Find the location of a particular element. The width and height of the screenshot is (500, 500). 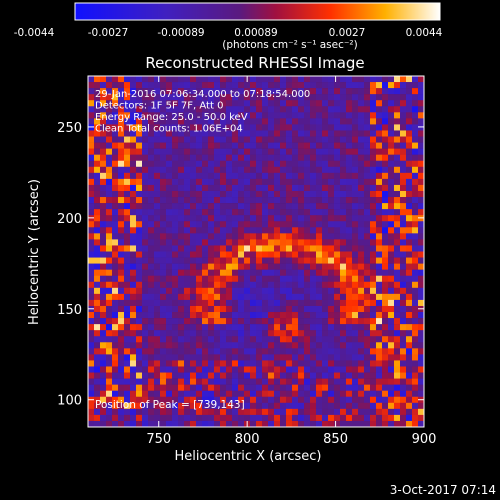

peak-position-label: Position of Peak = [739,143] is located at coordinates (170, 405).